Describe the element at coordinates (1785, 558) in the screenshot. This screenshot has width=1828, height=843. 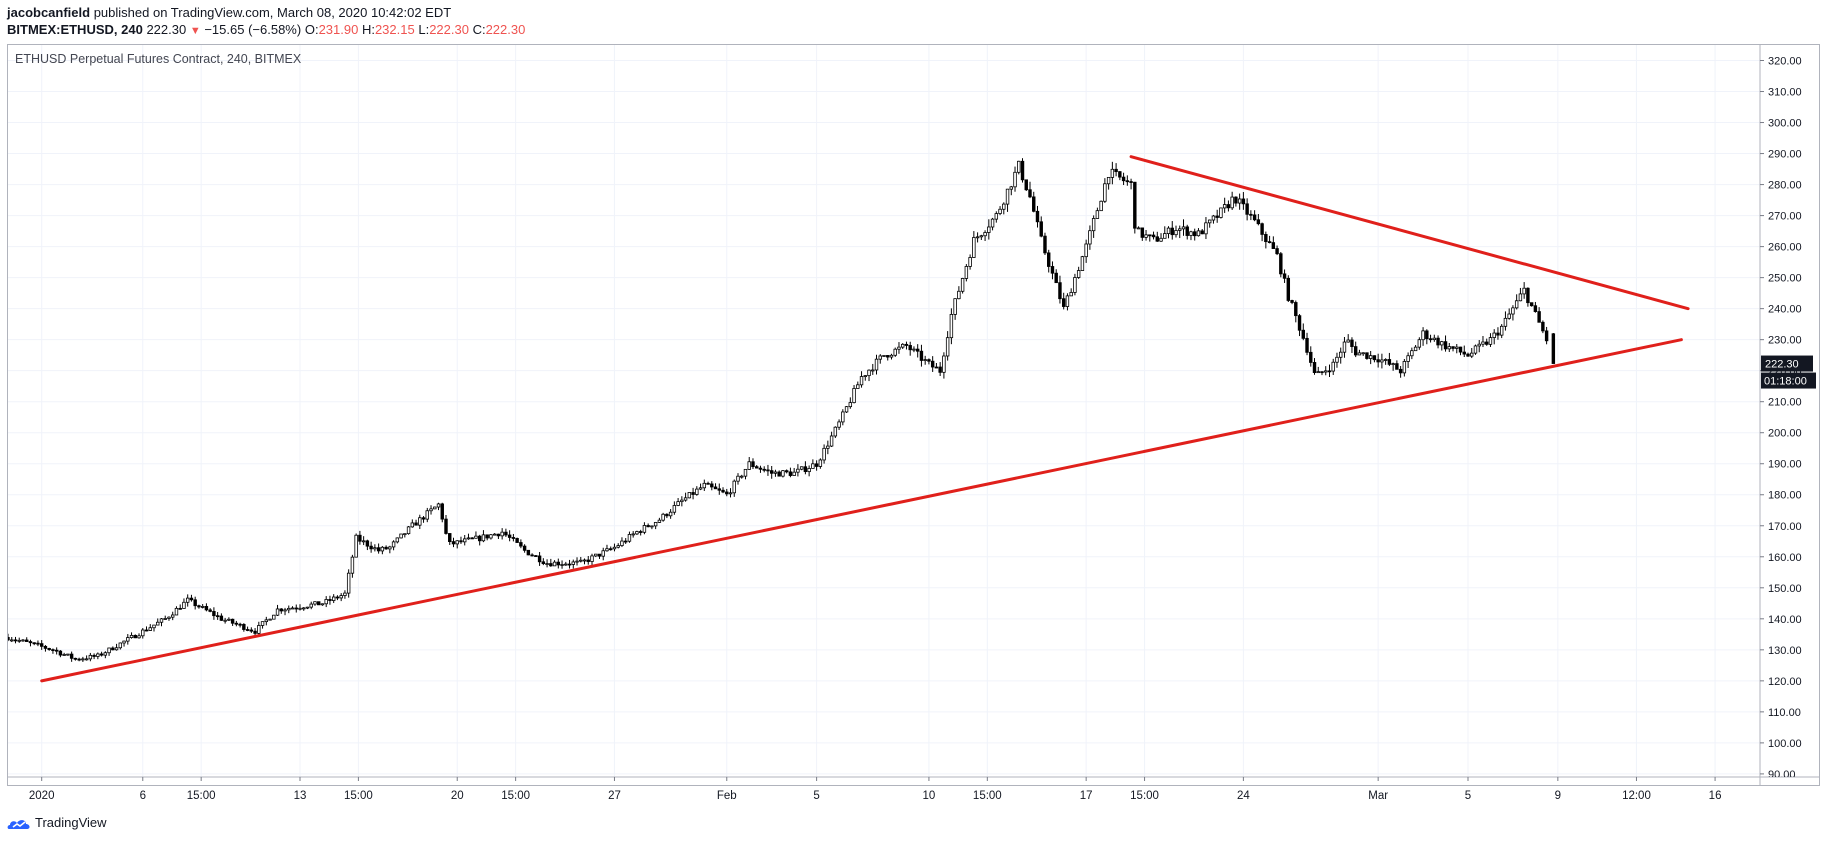
I see `price-tick-label: 160.00` at that location.